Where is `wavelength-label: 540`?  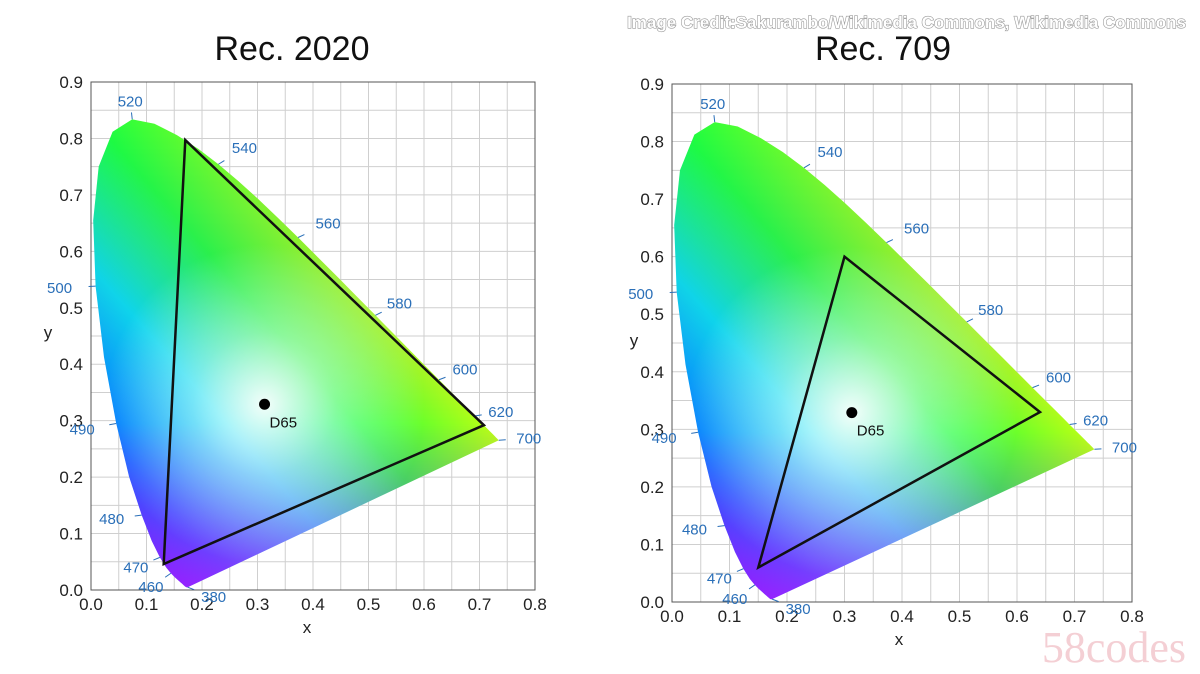
wavelength-label: 540 is located at coordinates (830, 152).